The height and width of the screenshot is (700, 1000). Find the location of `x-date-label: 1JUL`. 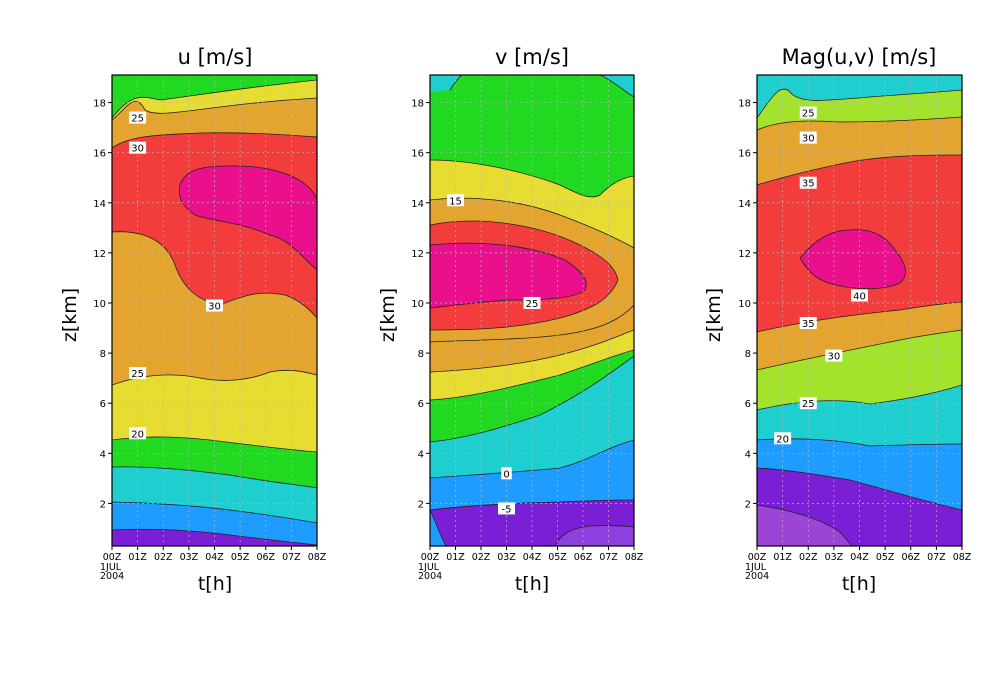

x-date-label: 1JUL is located at coordinates (756, 567).